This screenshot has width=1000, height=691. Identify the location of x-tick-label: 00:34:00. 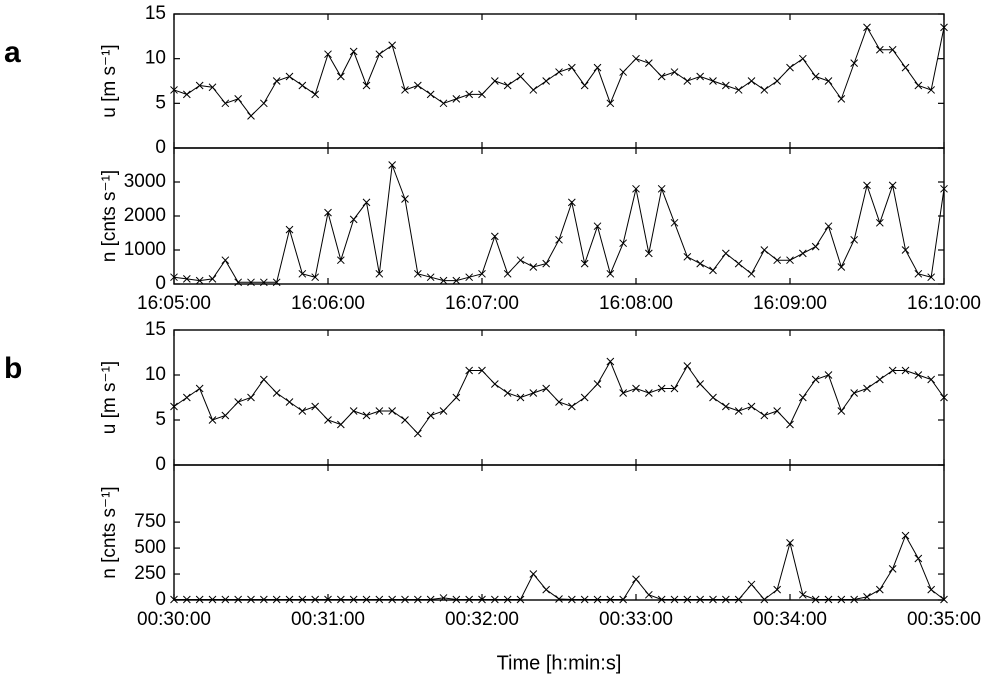
(790, 619).